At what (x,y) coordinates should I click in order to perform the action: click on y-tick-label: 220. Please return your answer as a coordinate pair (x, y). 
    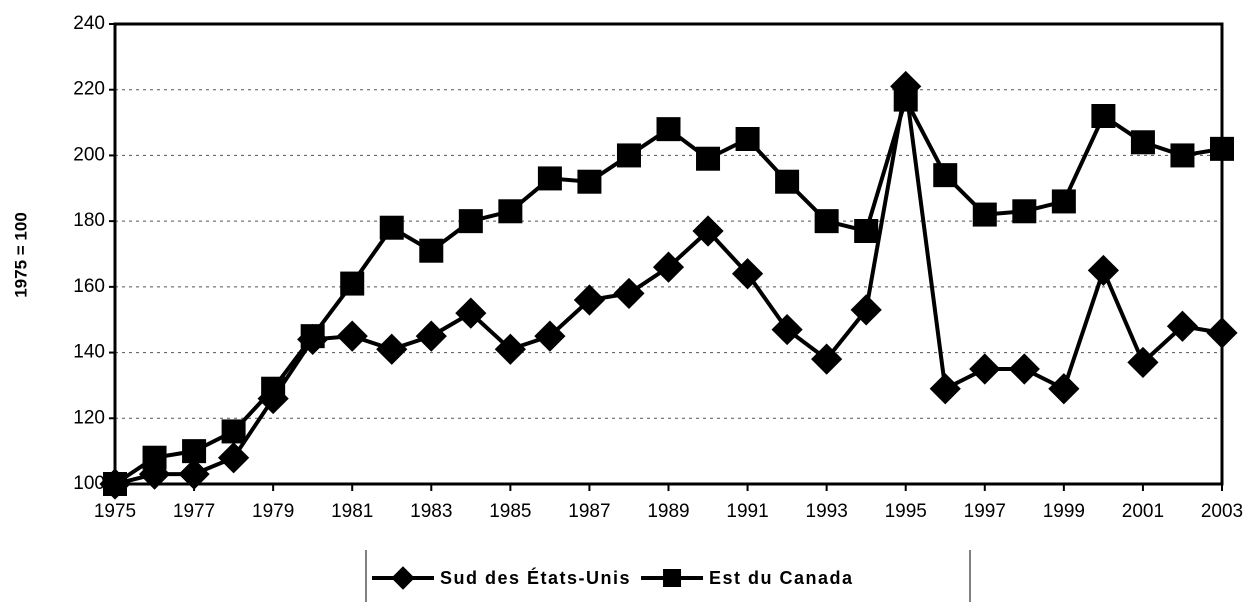
    Looking at the image, I should click on (89, 89).